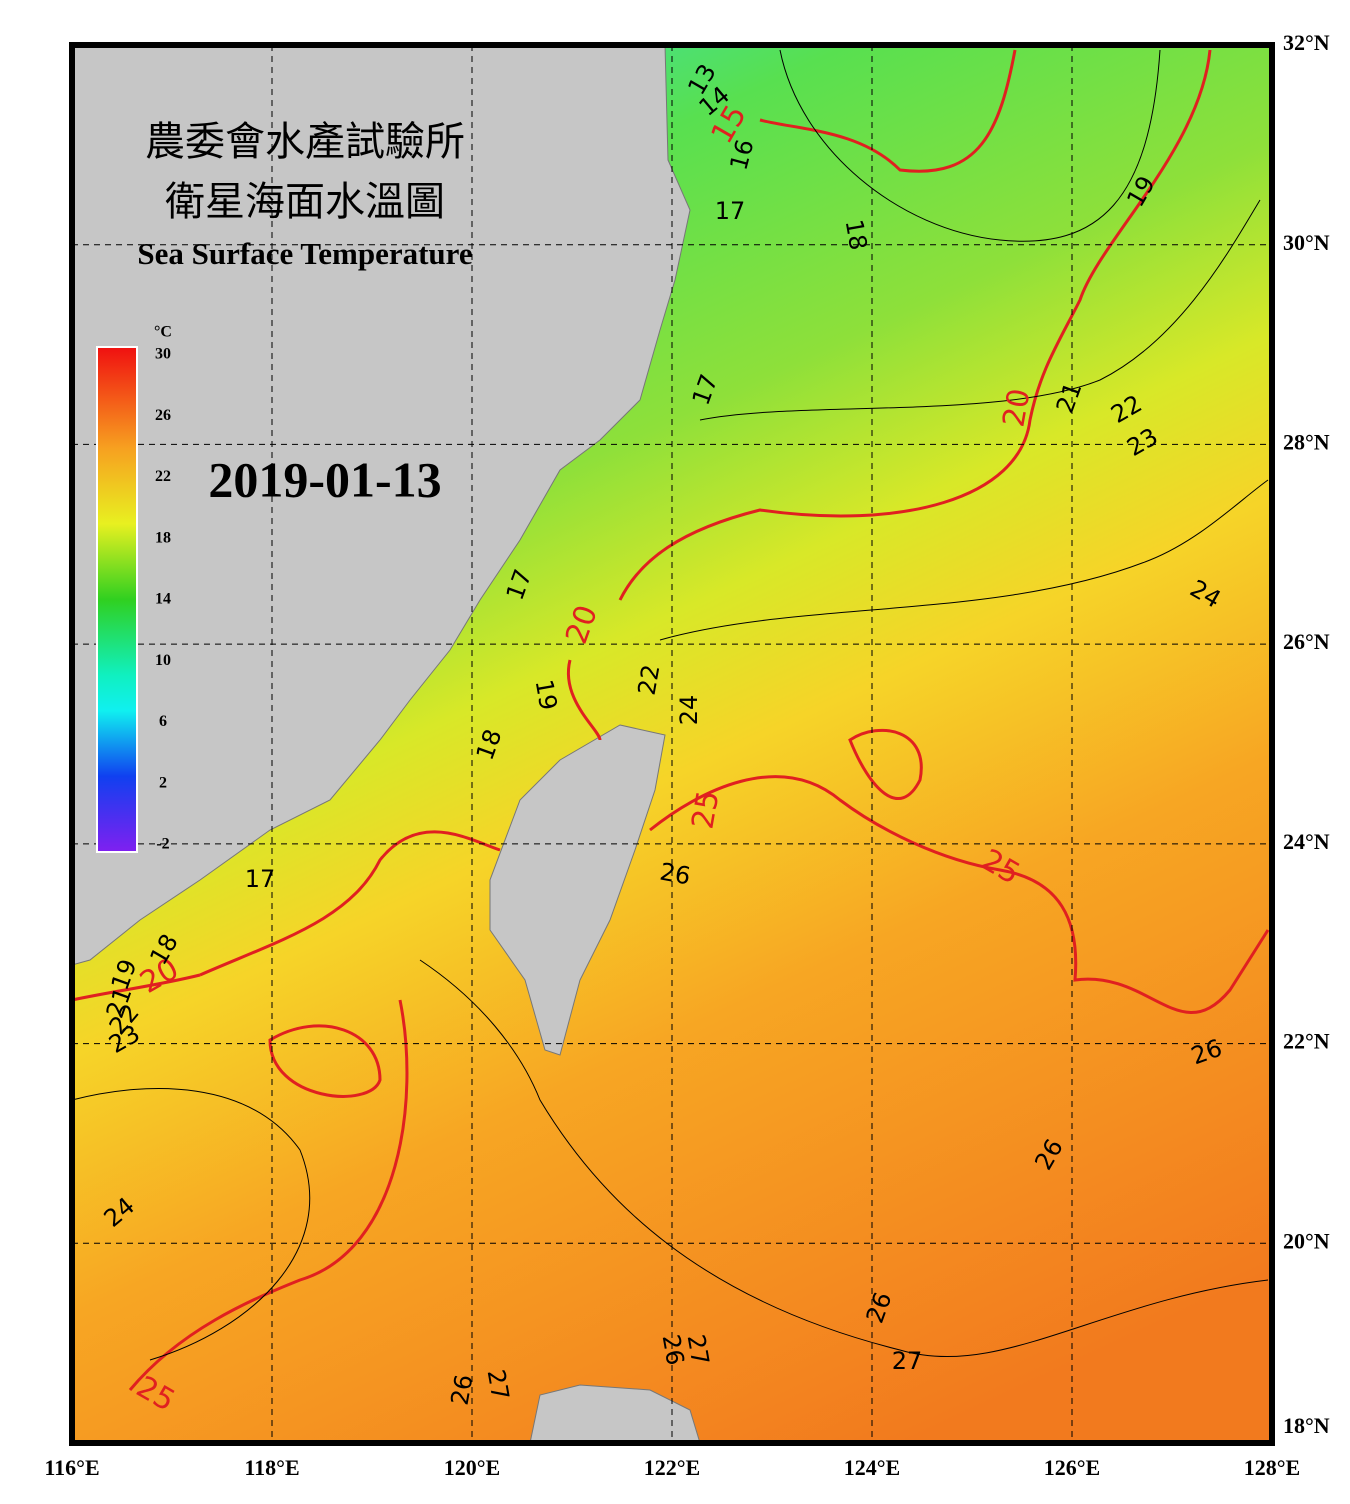 This screenshot has width=1350, height=1504. I want to click on lon-label: 122°E, so click(672, 1467).